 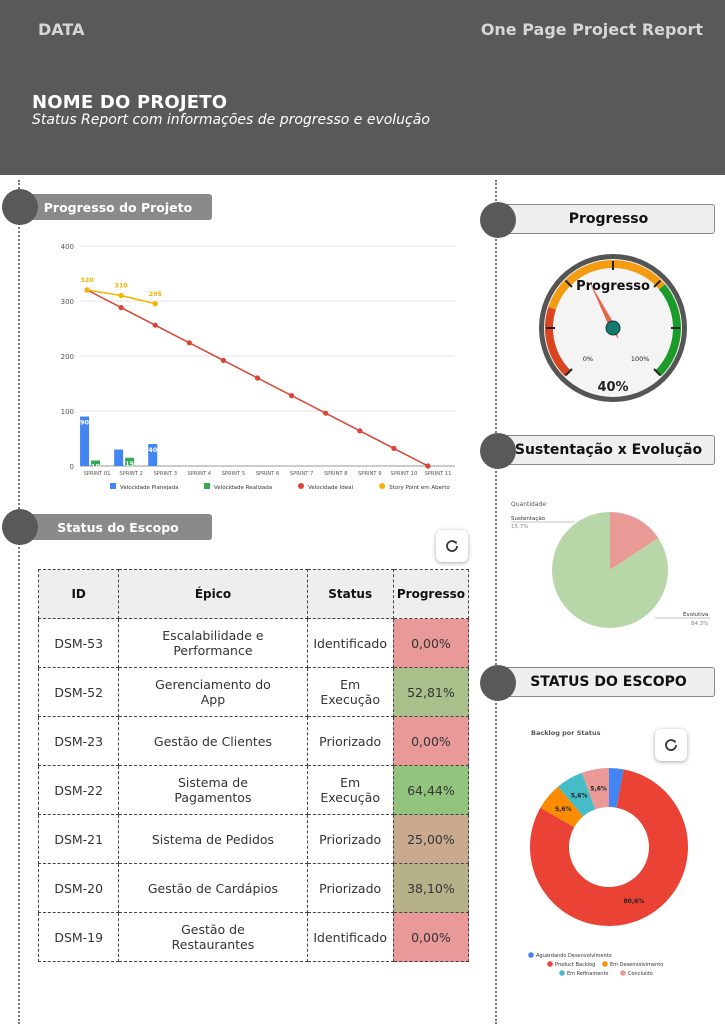 I want to click on legend-label: Velocidade Planejada, so click(x=149, y=488).